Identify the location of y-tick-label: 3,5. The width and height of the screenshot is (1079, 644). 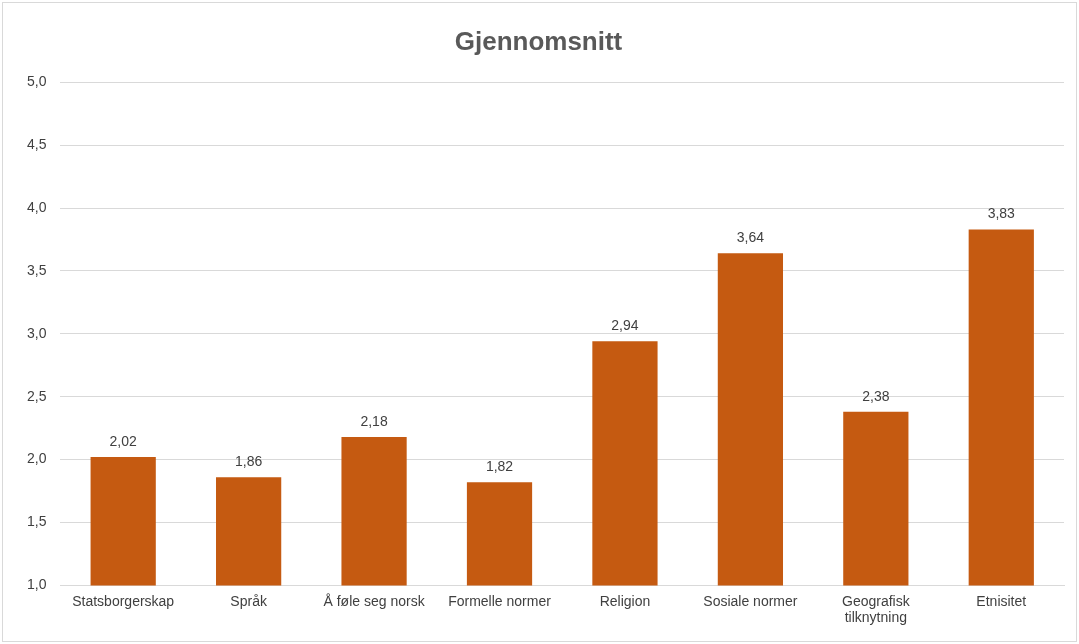
(36, 269).